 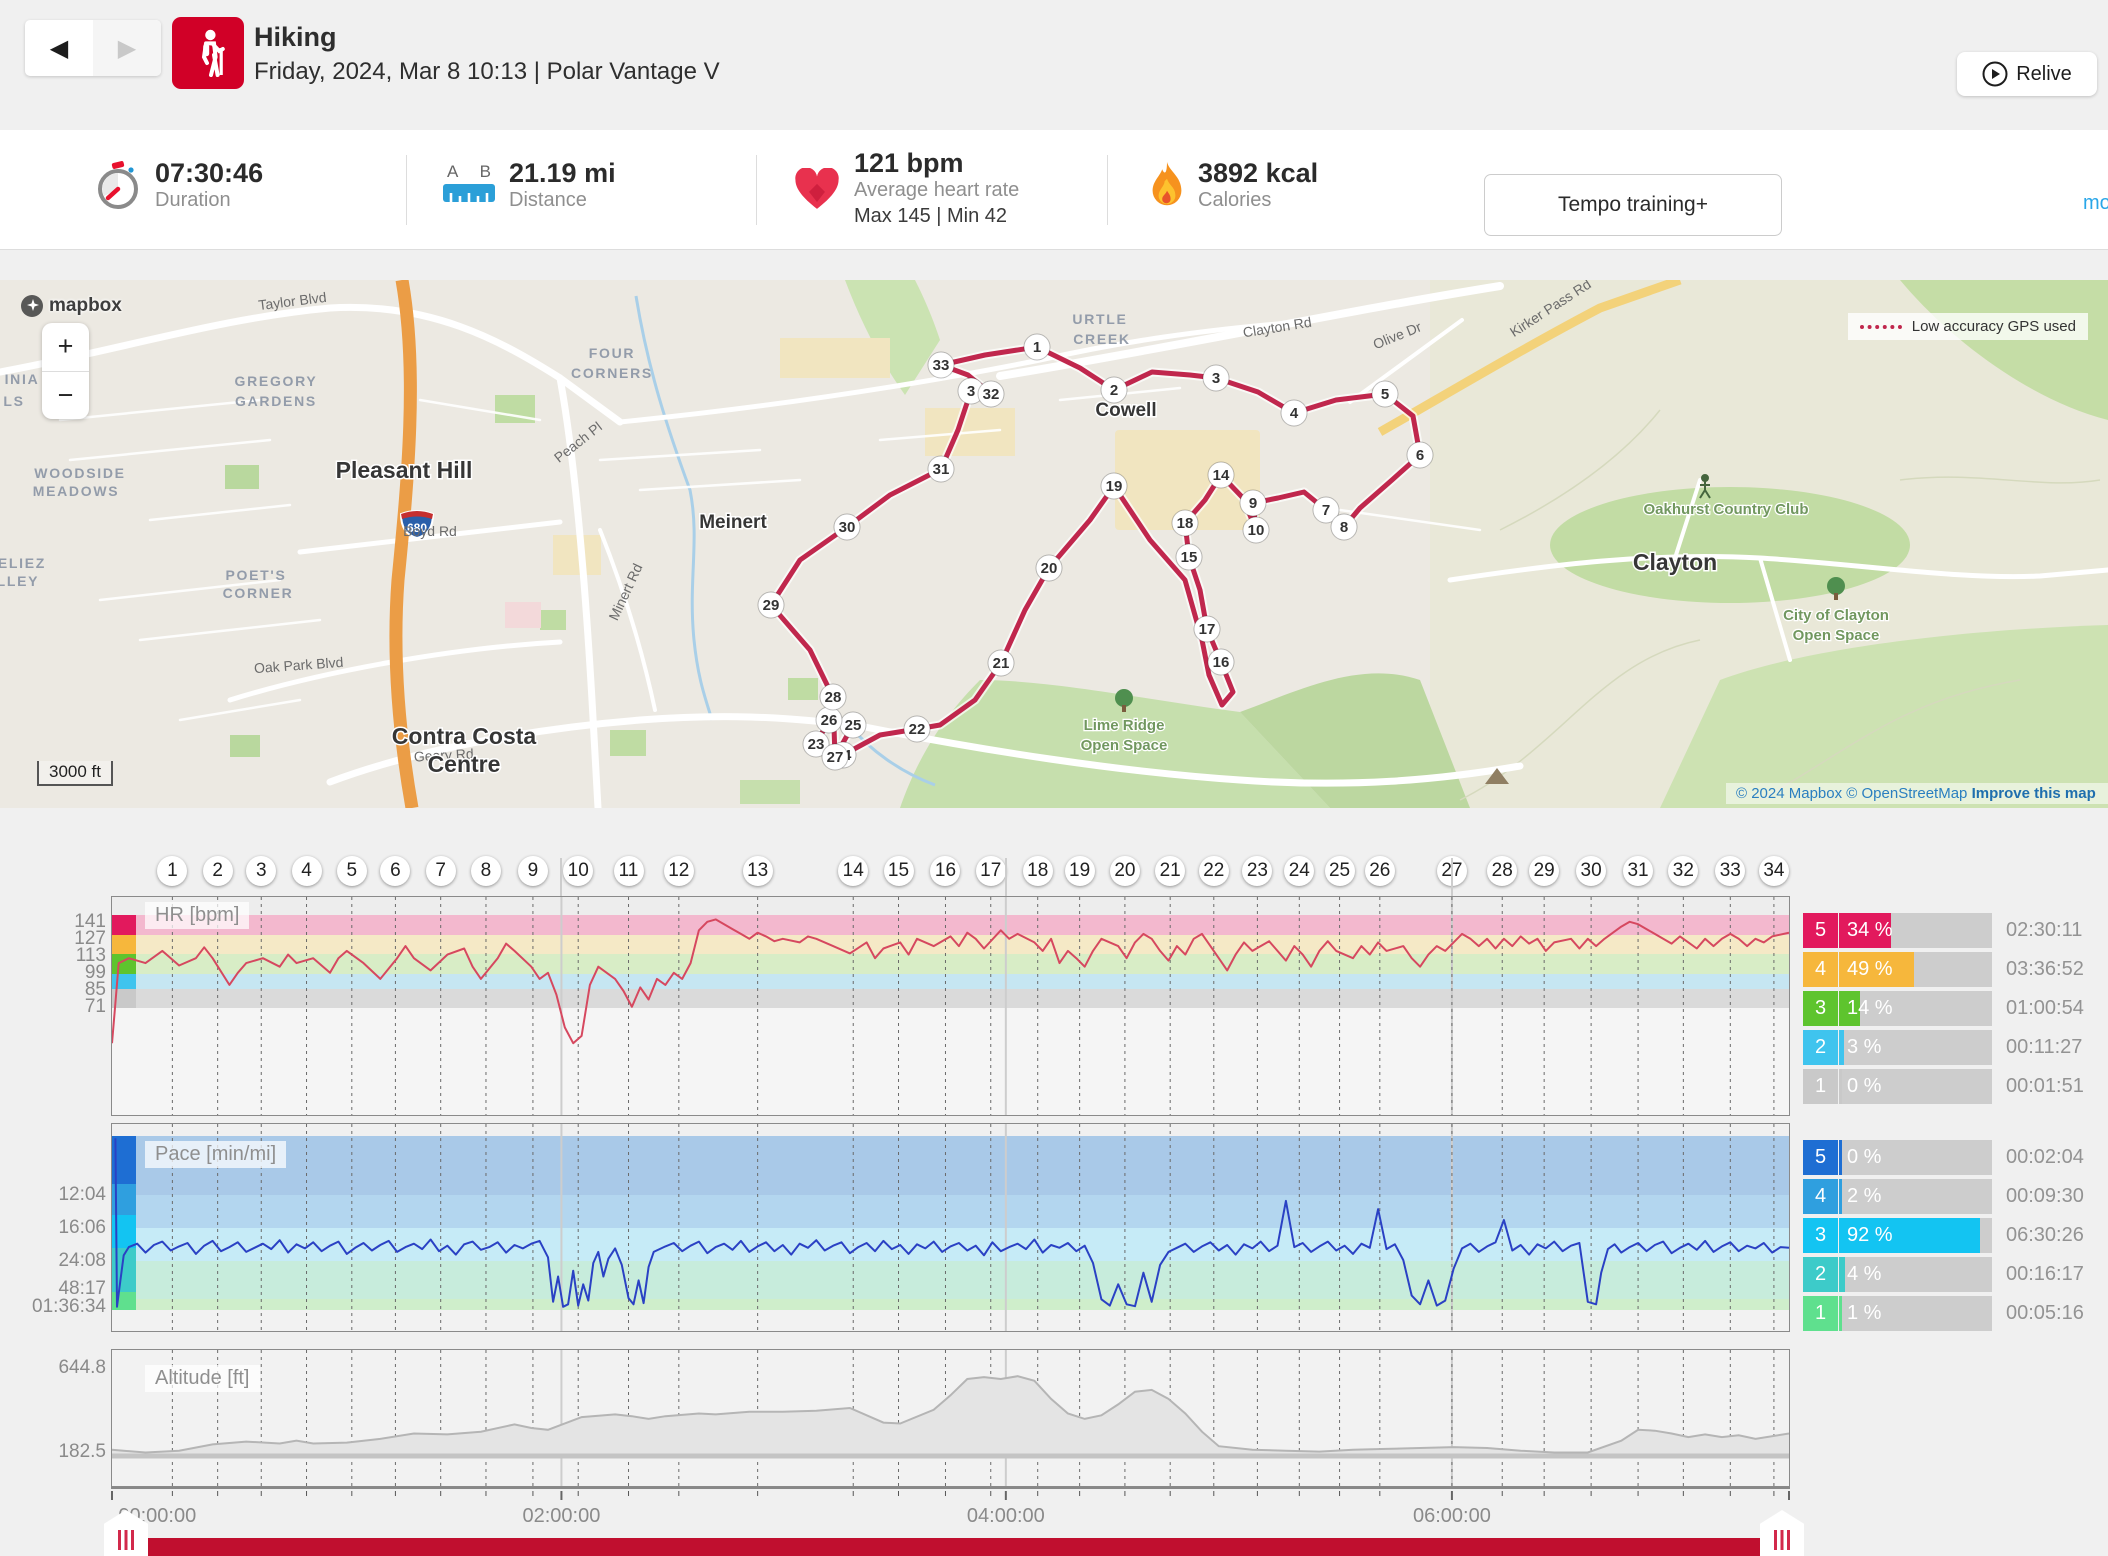 I want to click on map-label: Open Space, so click(x=1124, y=745).